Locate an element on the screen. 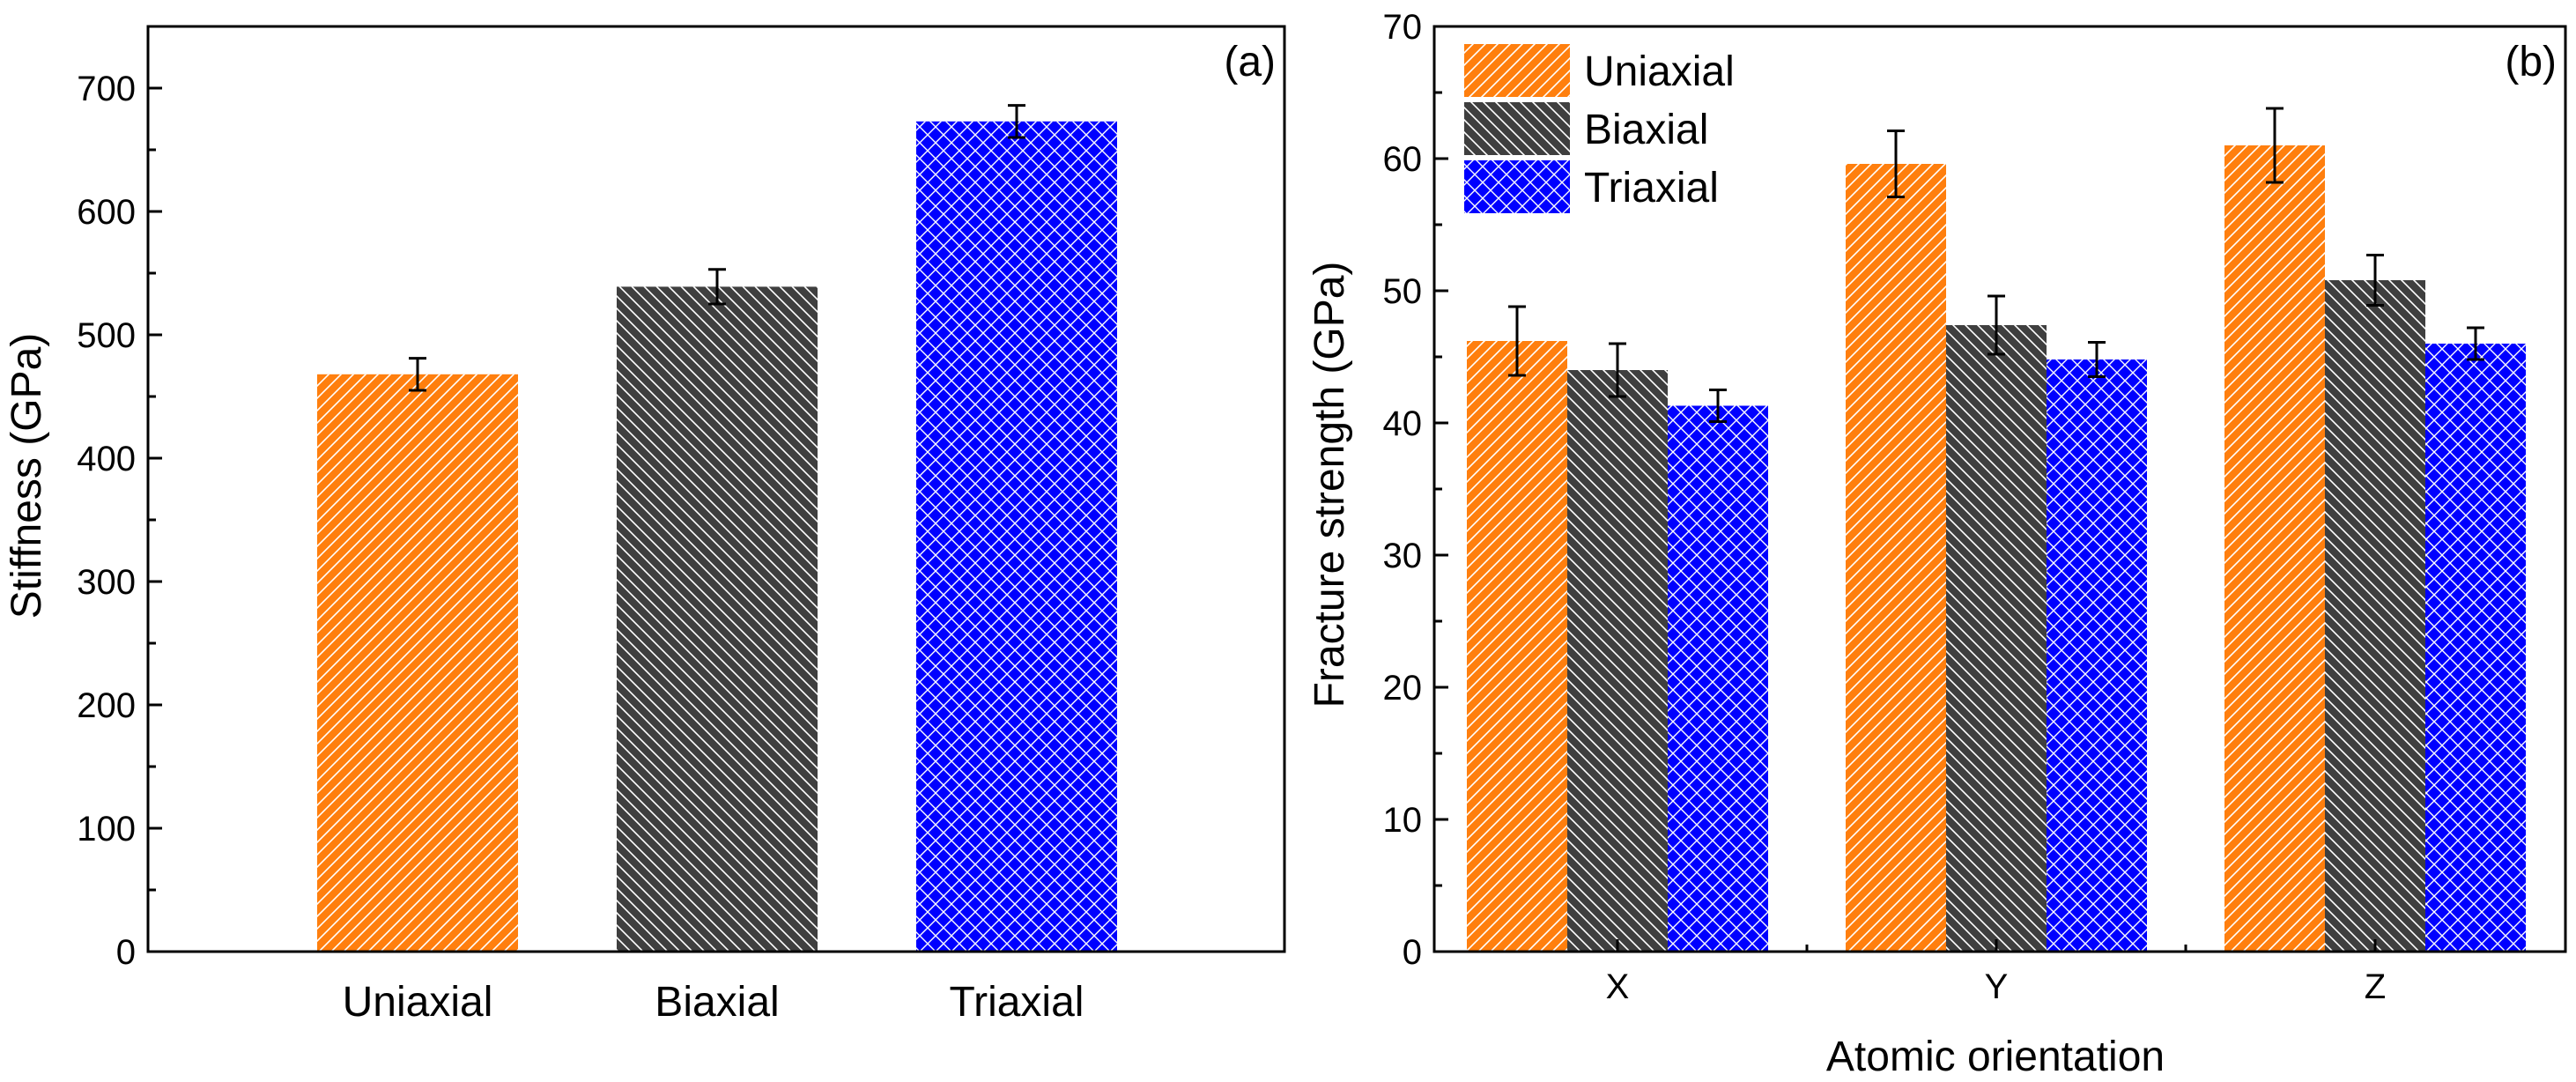  legend-uniaxial-label: Uniaxial is located at coordinates (1660, 71).